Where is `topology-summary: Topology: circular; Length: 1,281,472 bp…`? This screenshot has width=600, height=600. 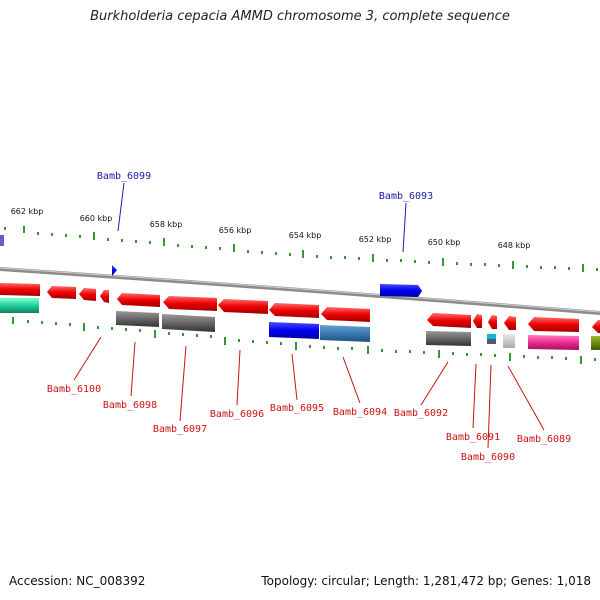 topology-summary: Topology: circular; Length: 1,281,472 bp… is located at coordinates (426, 581).